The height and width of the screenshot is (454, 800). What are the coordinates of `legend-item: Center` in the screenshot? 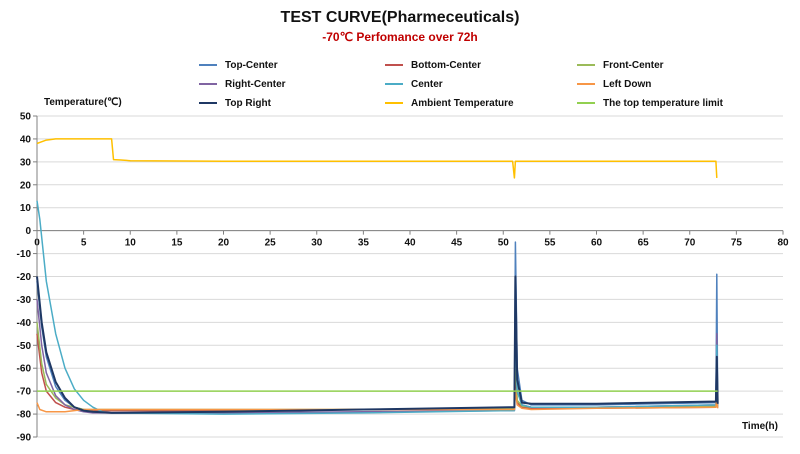 It's located at (414, 84).